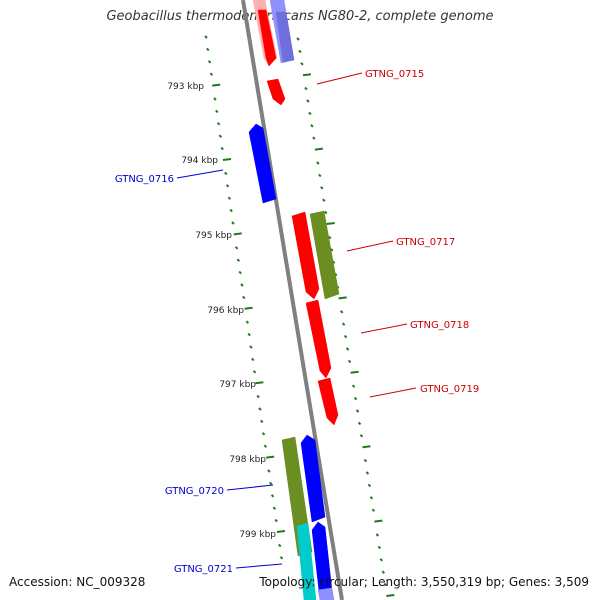 The image size is (600, 600). I want to click on gene-arrow-top-red-core, so click(267, 38).